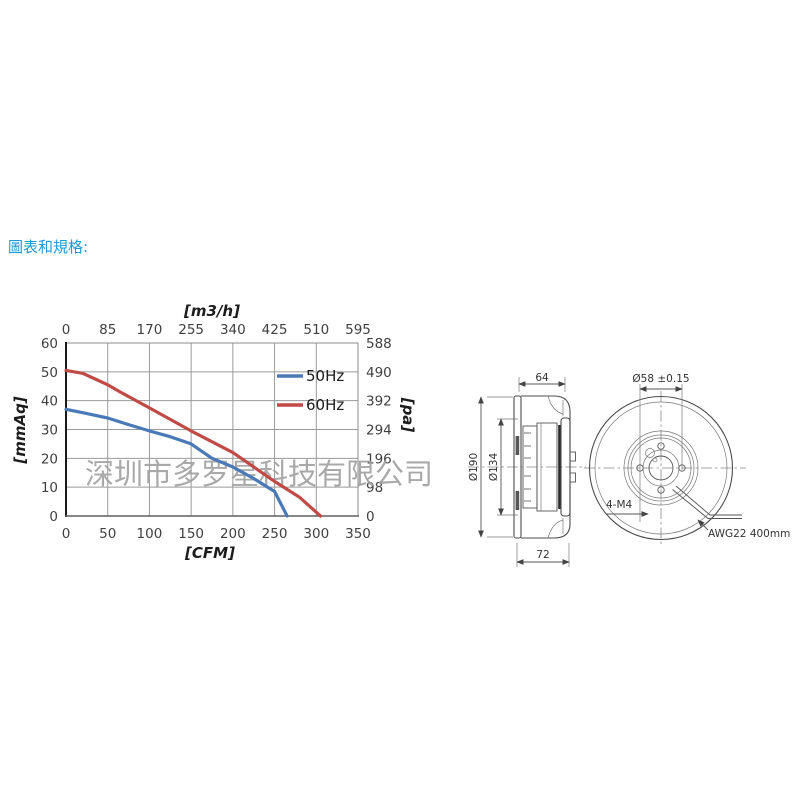 This screenshot has height=800, width=800. What do you see at coordinates (474, 467) in the screenshot?
I see `dim-190-label: Ø190` at bounding box center [474, 467].